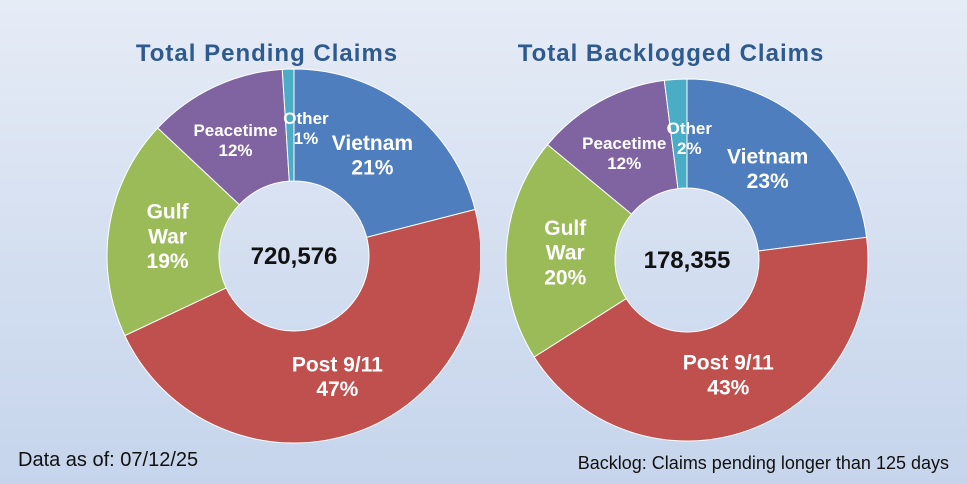  Describe the element at coordinates (565, 253) in the screenshot. I see `slice-label-gulf-war: Gulf War 20%` at that location.